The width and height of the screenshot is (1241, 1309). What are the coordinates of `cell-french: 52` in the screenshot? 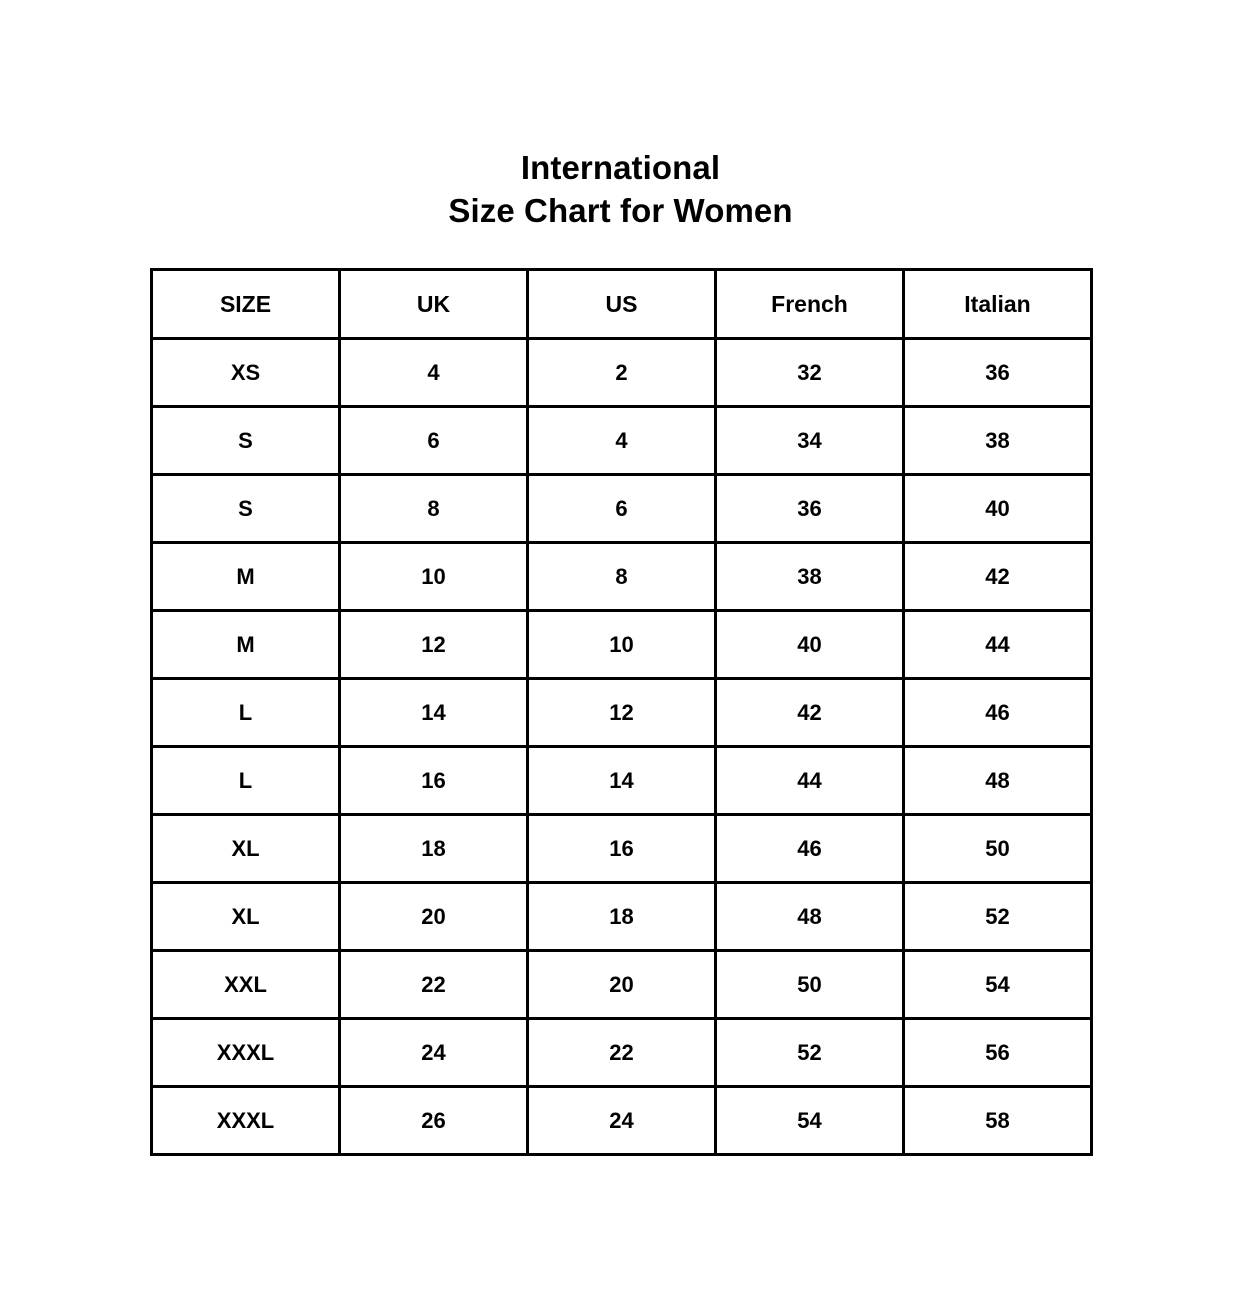 It's located at (809, 1052).